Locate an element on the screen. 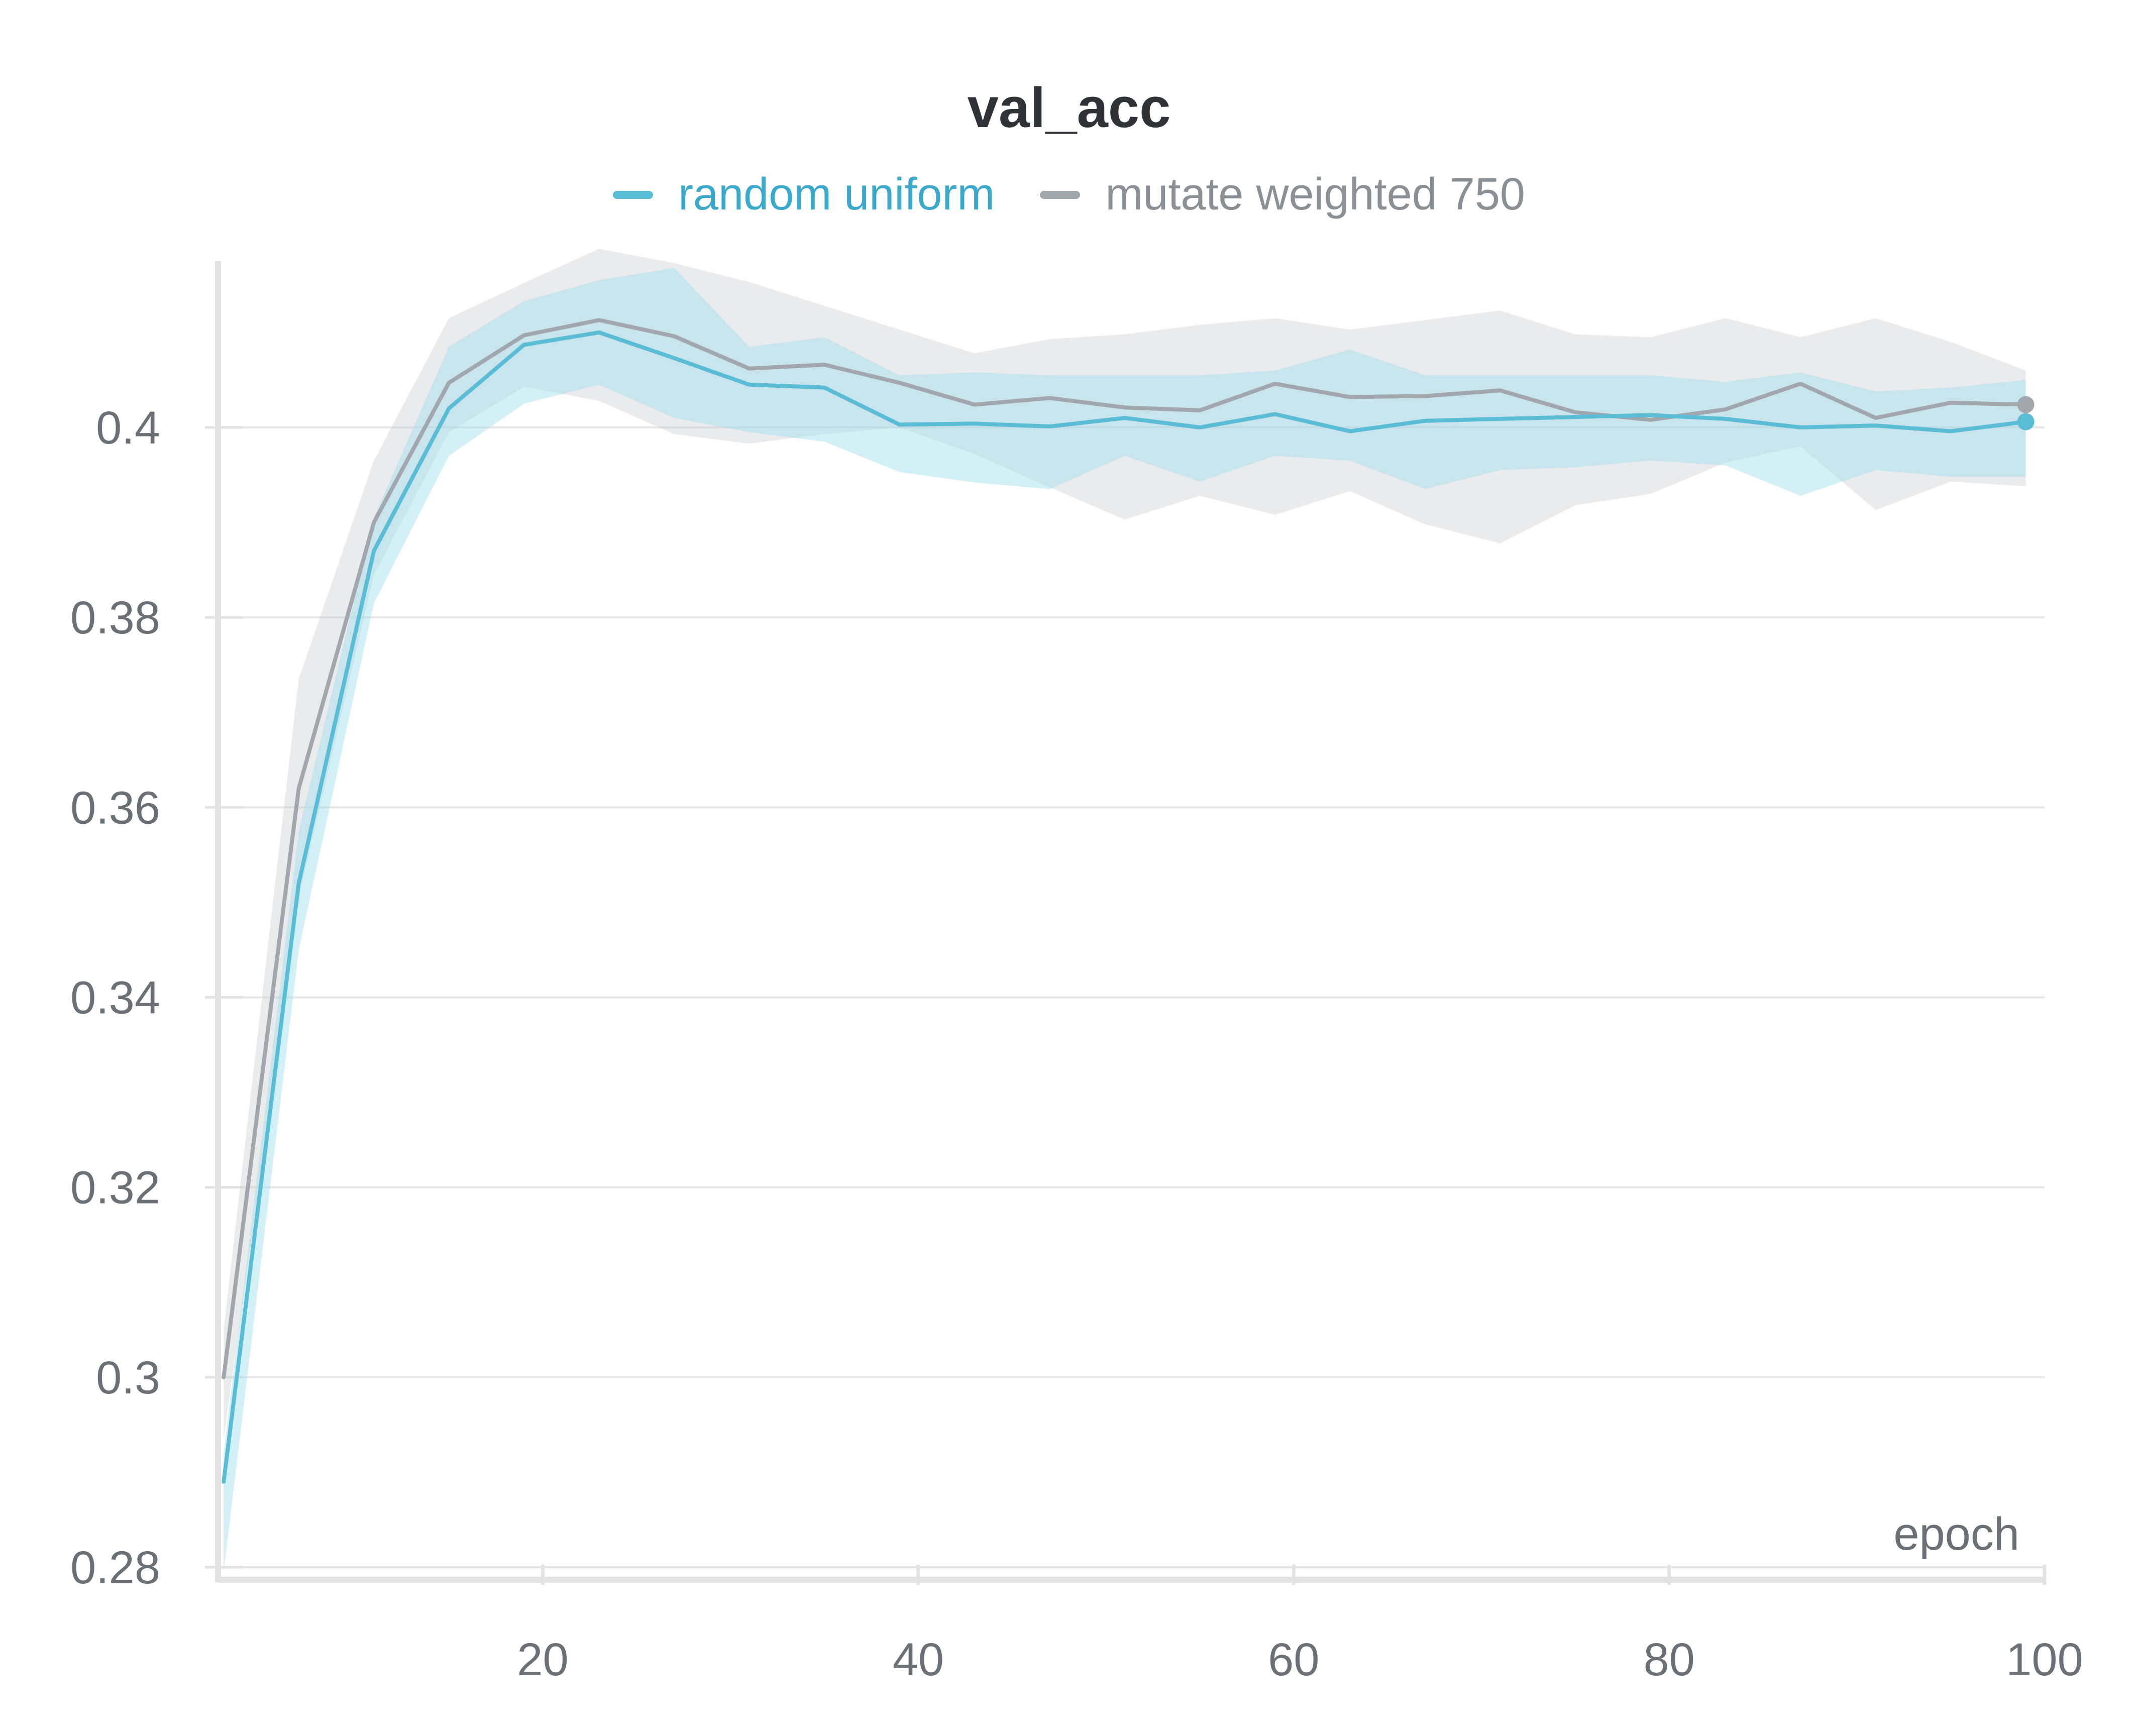 The height and width of the screenshot is (1736, 2138). y-tick-label: 0.36 is located at coordinates (115, 807).